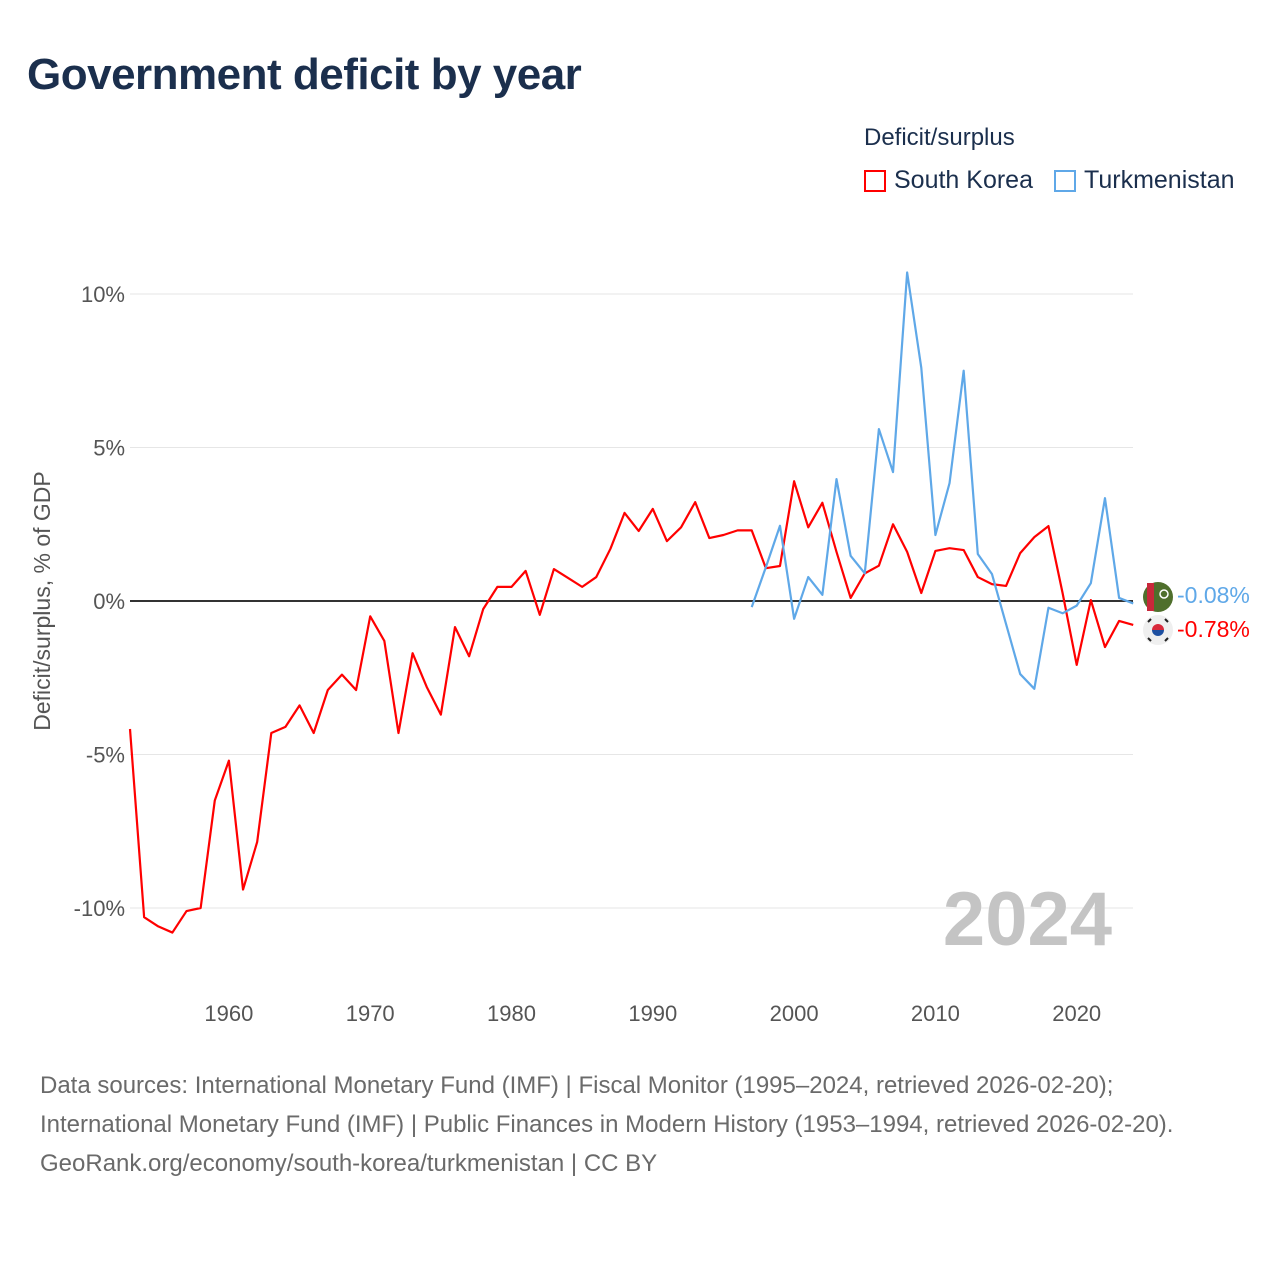  Describe the element at coordinates (370, 1013) in the screenshot. I see `x-tick-label: 1970` at that location.